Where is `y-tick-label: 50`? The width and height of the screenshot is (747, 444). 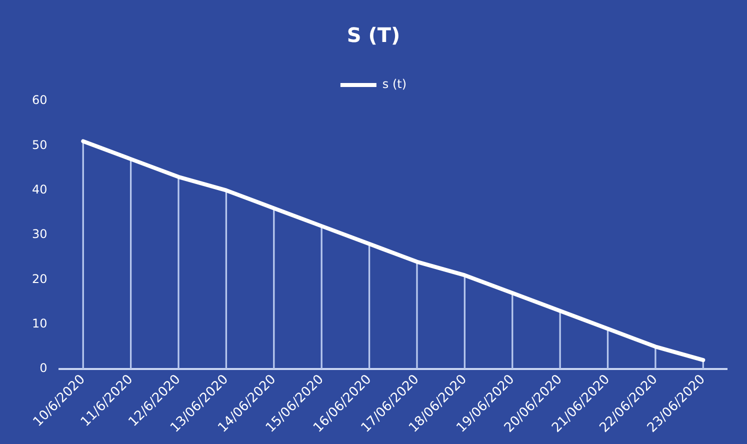
y-tick-label: 50 is located at coordinates (40, 145).